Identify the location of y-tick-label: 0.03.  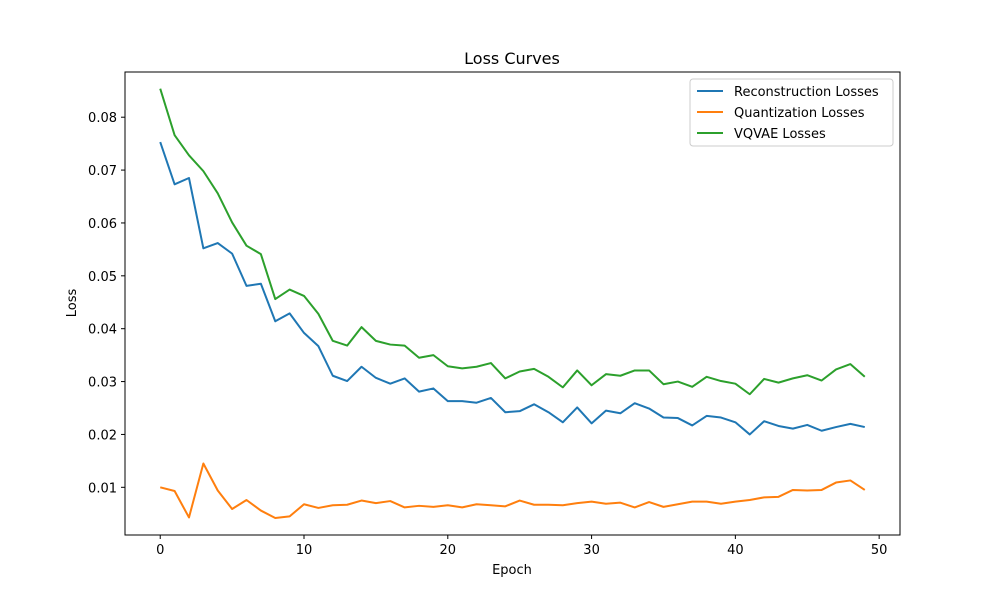
(102, 383).